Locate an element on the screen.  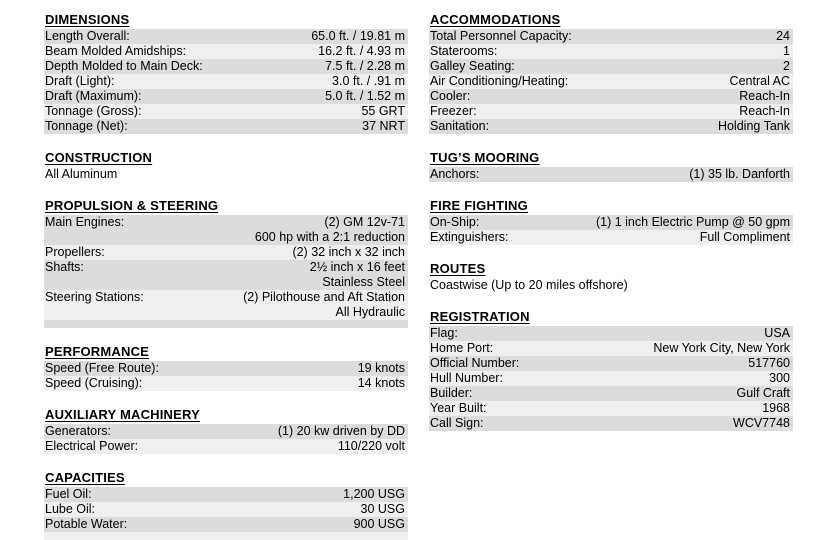
row-value: 110/220 volt is located at coordinates (371, 446).